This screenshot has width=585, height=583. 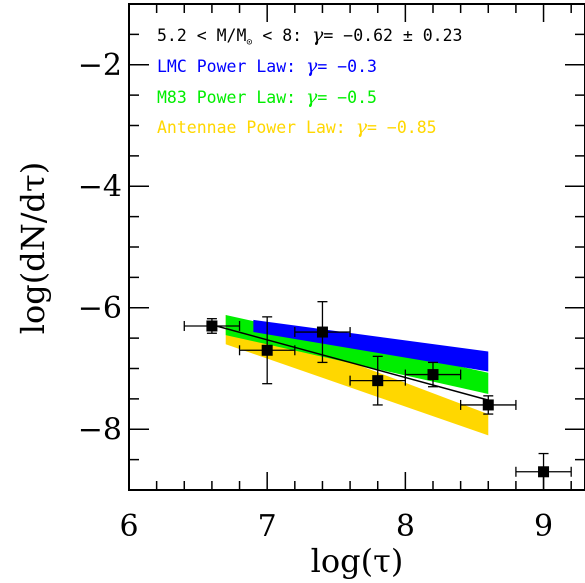 What do you see at coordinates (267, 97) in the screenshot?
I see `legend-entry: M83 Power Law: γ= −0.5` at bounding box center [267, 97].